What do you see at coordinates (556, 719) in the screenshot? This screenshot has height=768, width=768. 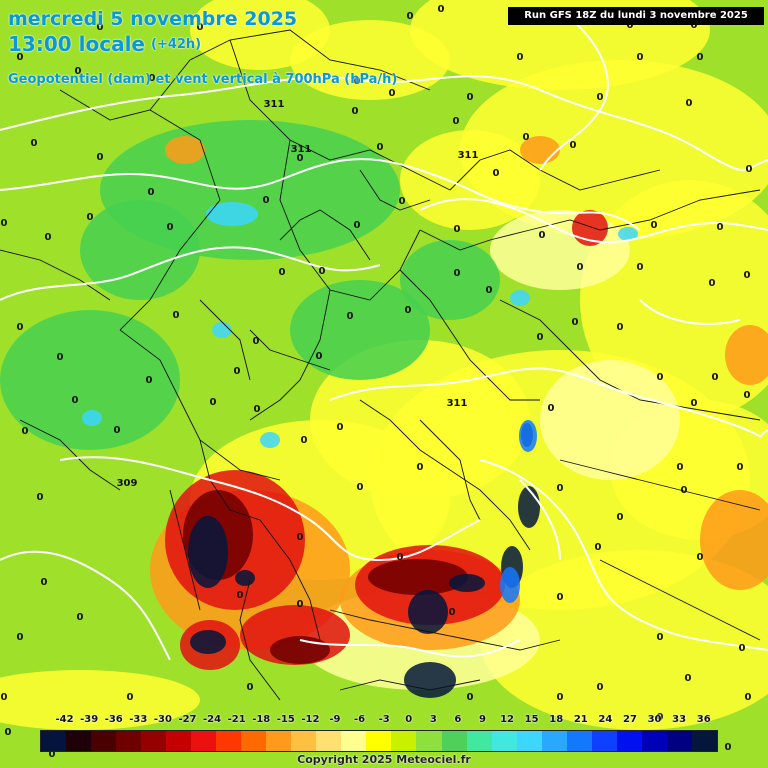 I see `color-scale-tick-label: 18` at bounding box center [556, 719].